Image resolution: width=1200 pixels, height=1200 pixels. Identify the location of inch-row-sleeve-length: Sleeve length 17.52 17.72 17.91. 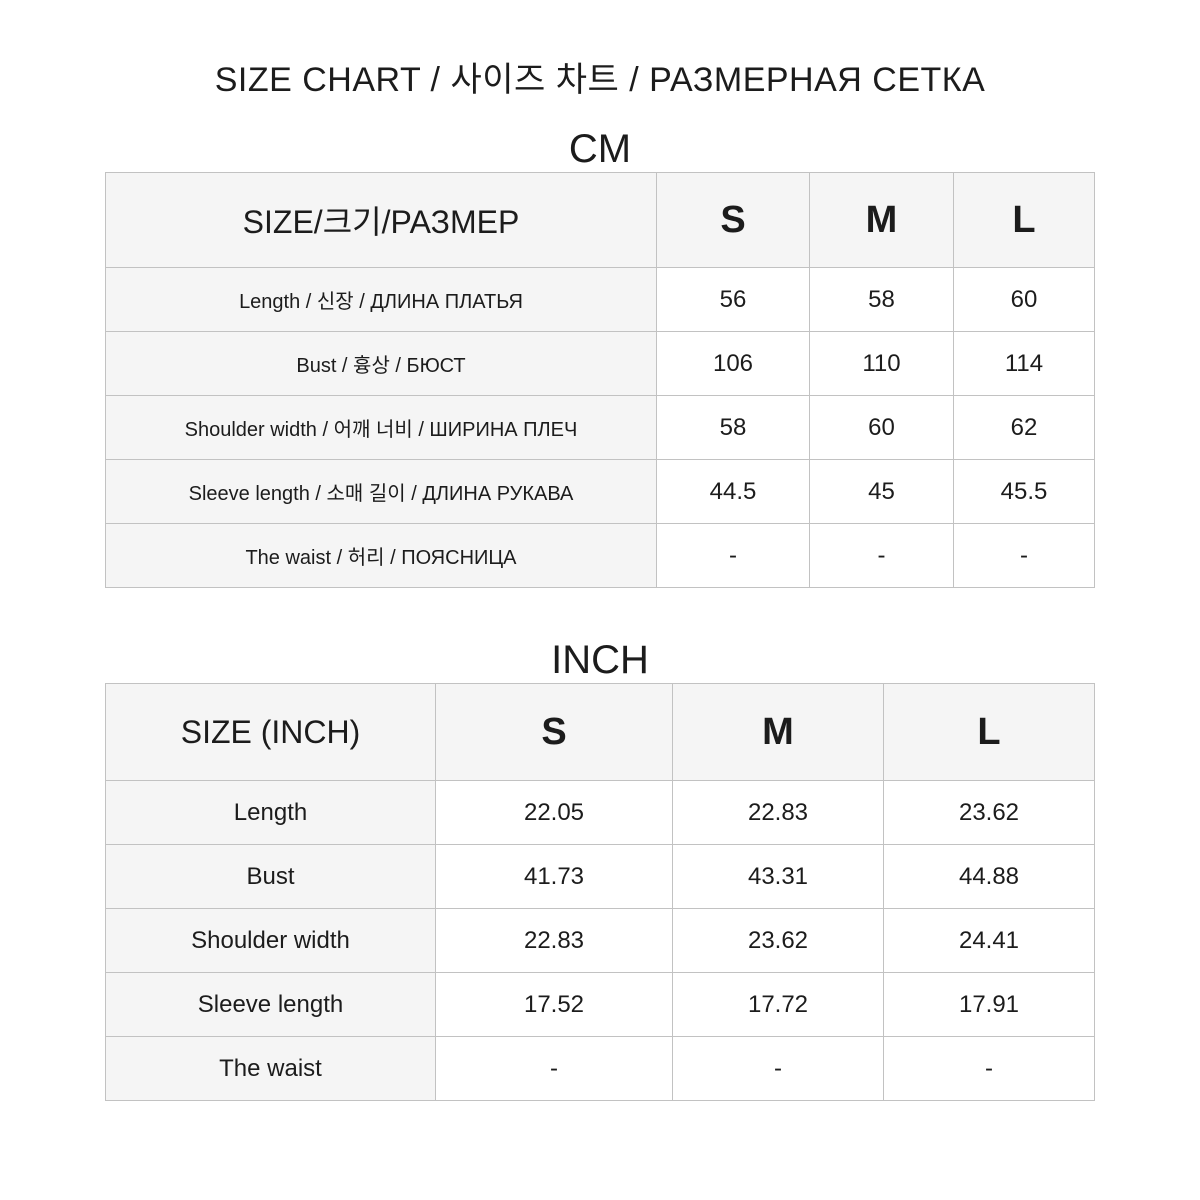
(600, 1004).